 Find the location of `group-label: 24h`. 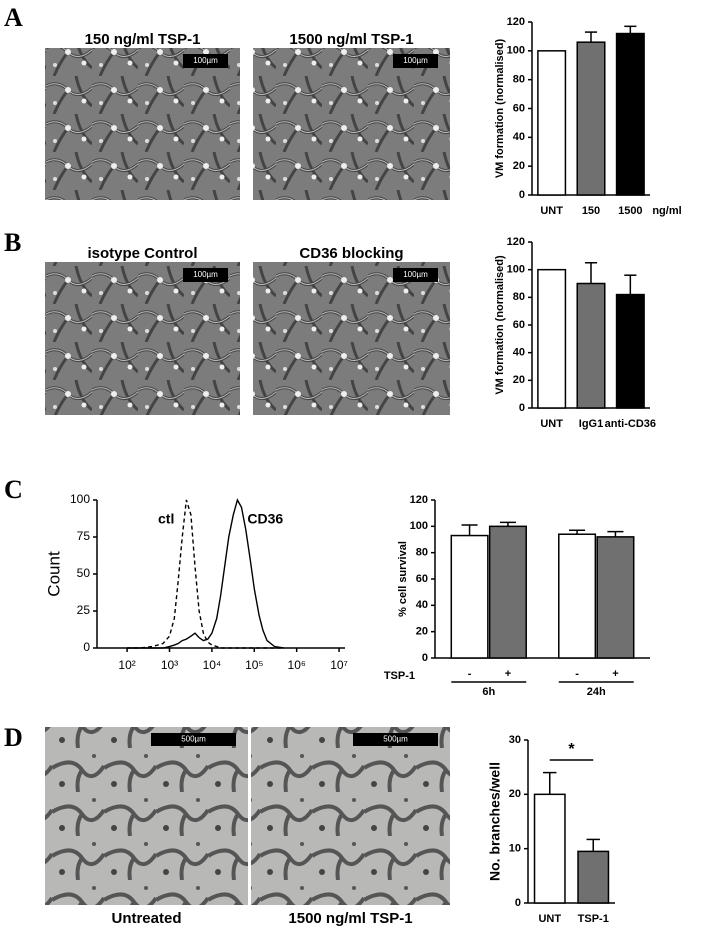

group-label: 24h is located at coordinates (596, 692).